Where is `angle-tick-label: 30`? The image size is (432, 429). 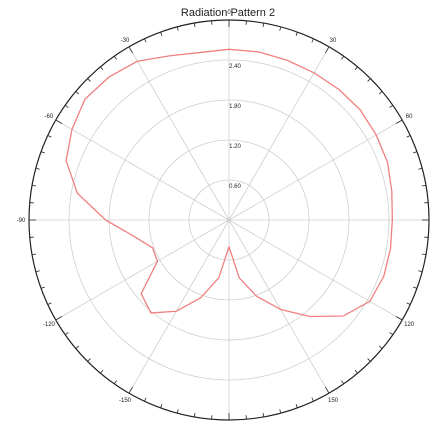
angle-tick-label: 30 is located at coordinates (333, 41).